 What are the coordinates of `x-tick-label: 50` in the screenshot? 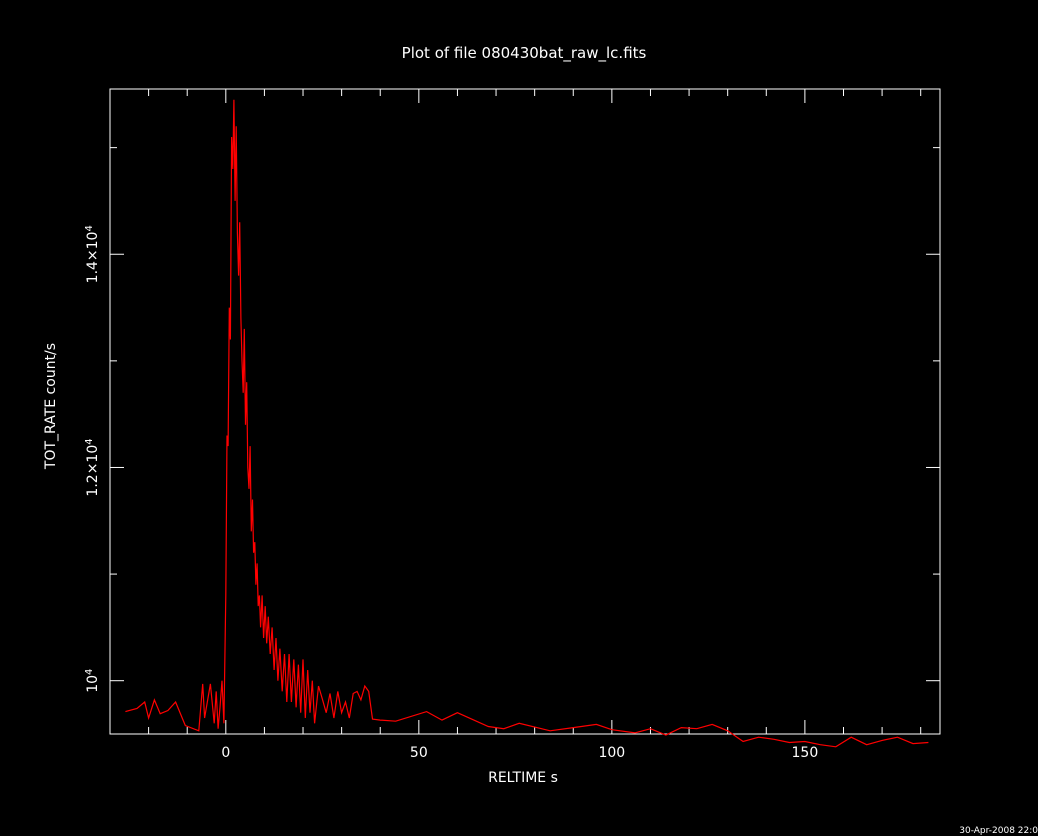 It's located at (419, 753).